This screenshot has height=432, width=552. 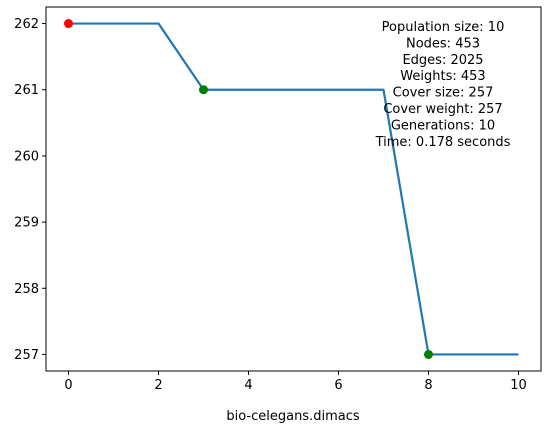 What do you see at coordinates (26, 223) in the screenshot?
I see `y-tick-label: 259` at bounding box center [26, 223].